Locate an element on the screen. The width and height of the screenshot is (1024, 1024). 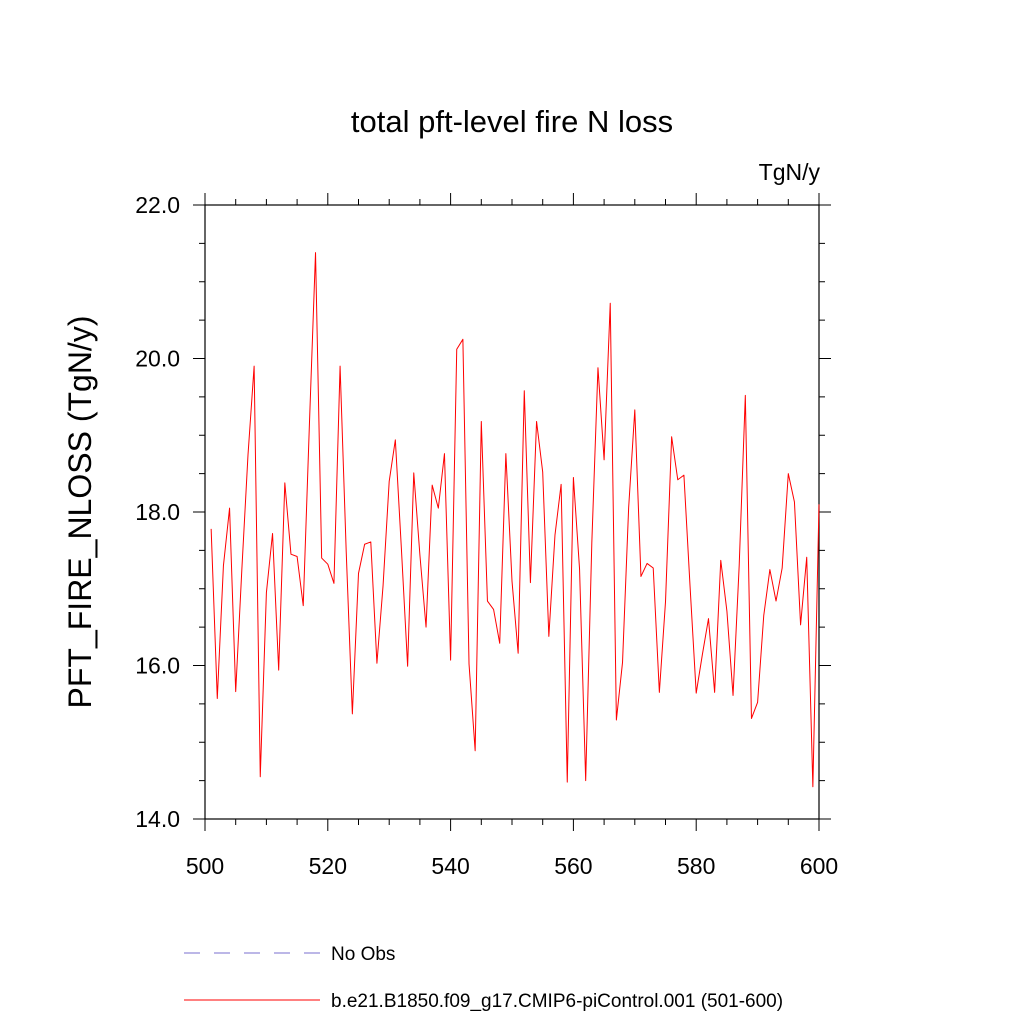
y-tick-label: 22.0 is located at coordinates (157, 205).